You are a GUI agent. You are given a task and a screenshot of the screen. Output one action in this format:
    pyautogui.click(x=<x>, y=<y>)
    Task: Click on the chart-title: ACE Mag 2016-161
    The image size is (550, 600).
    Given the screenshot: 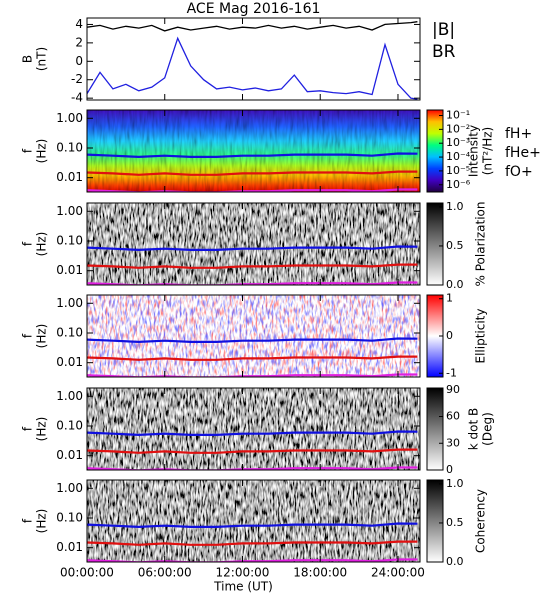 What is the action you would take?
    pyautogui.click(x=254, y=9)
    